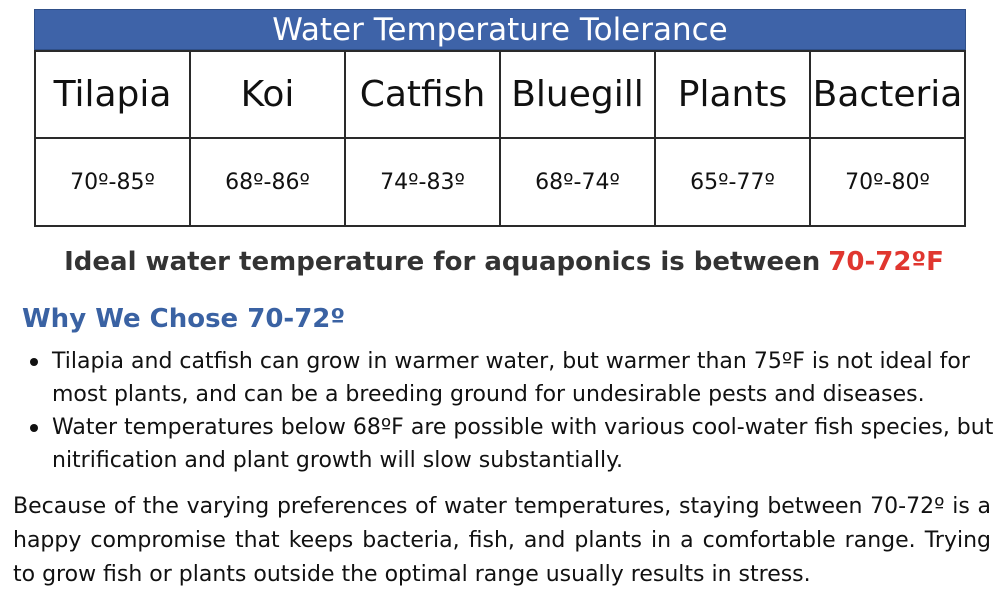  What do you see at coordinates (112, 182) in the screenshot?
I see `range-cell: 70º-85º` at bounding box center [112, 182].